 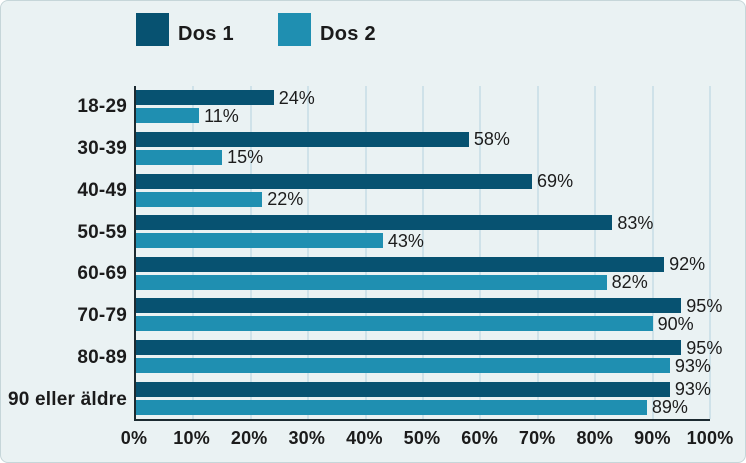 I want to click on category-label: 18-29, so click(x=102, y=106).